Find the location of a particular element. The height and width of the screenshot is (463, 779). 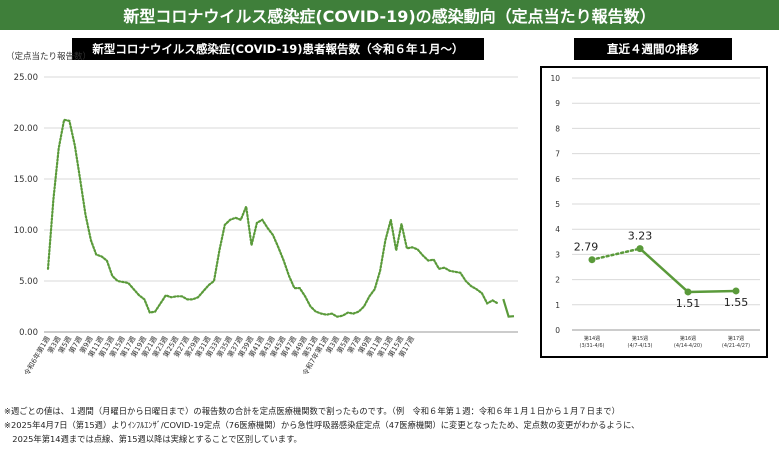

y-tick-label: 5 is located at coordinates (557, 204).